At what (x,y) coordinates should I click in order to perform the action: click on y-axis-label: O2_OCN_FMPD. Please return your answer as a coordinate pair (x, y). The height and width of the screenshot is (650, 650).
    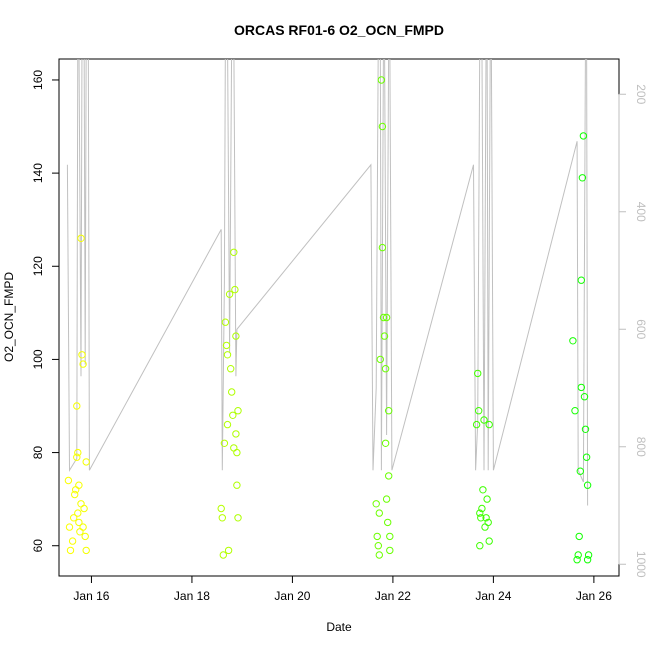
    Looking at the image, I should click on (9, 317).